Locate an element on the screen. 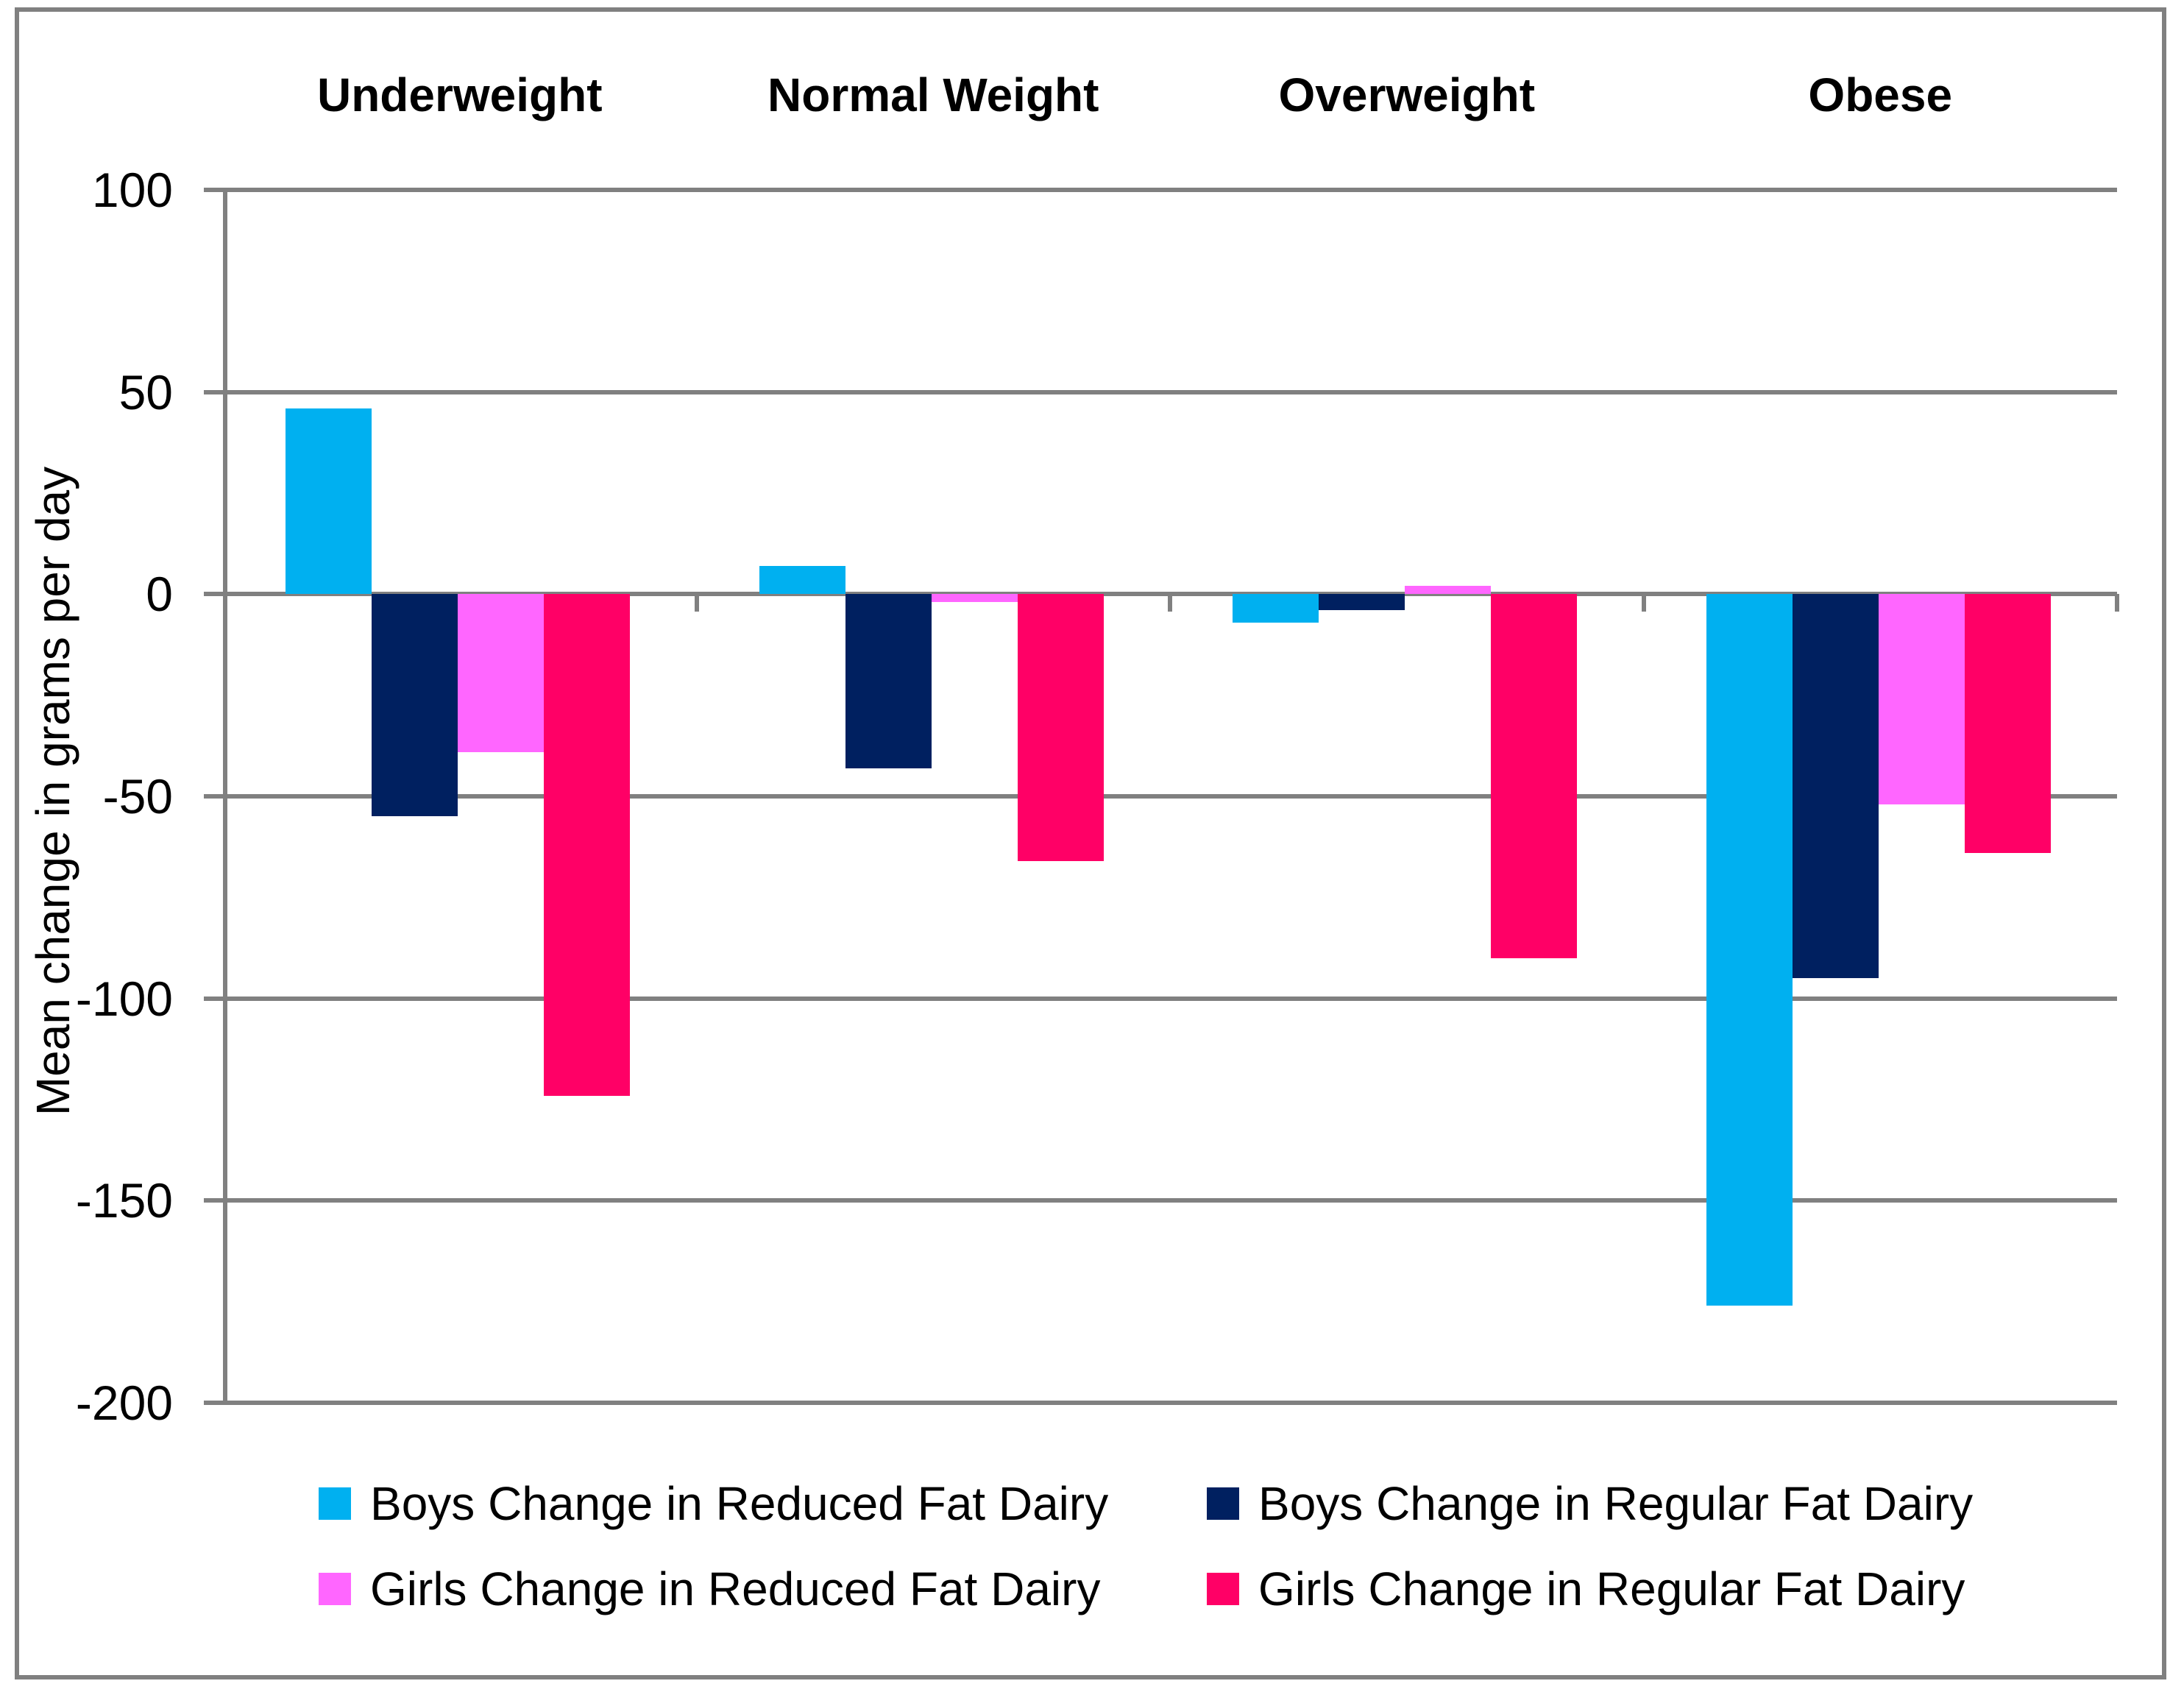 The image size is (2184, 1692). legend-swatch-girls-change-in-reduced-fat-dairy is located at coordinates (335, 1589).